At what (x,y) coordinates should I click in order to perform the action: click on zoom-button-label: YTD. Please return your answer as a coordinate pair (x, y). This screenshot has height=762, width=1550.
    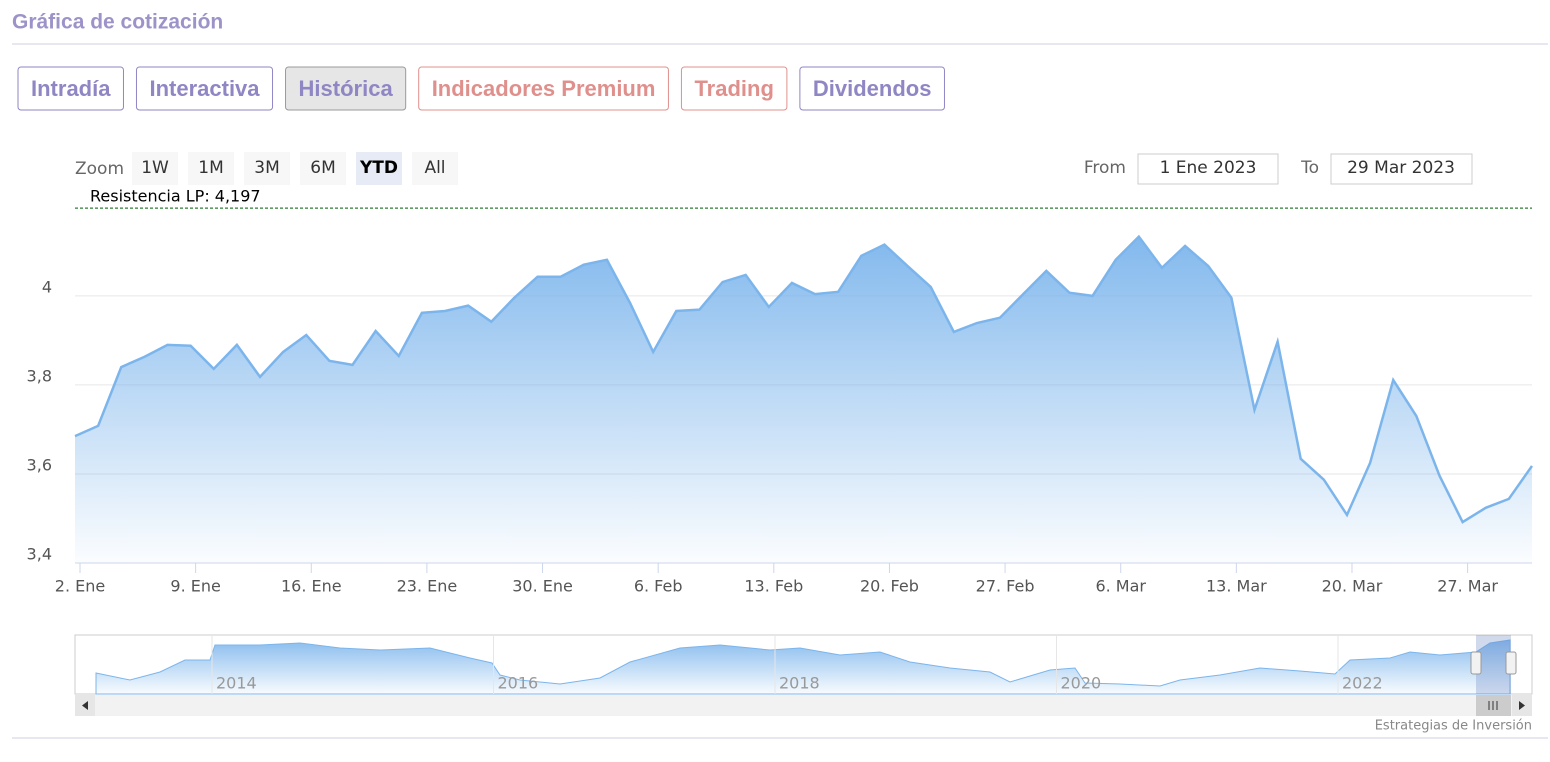
    Looking at the image, I should click on (378, 168).